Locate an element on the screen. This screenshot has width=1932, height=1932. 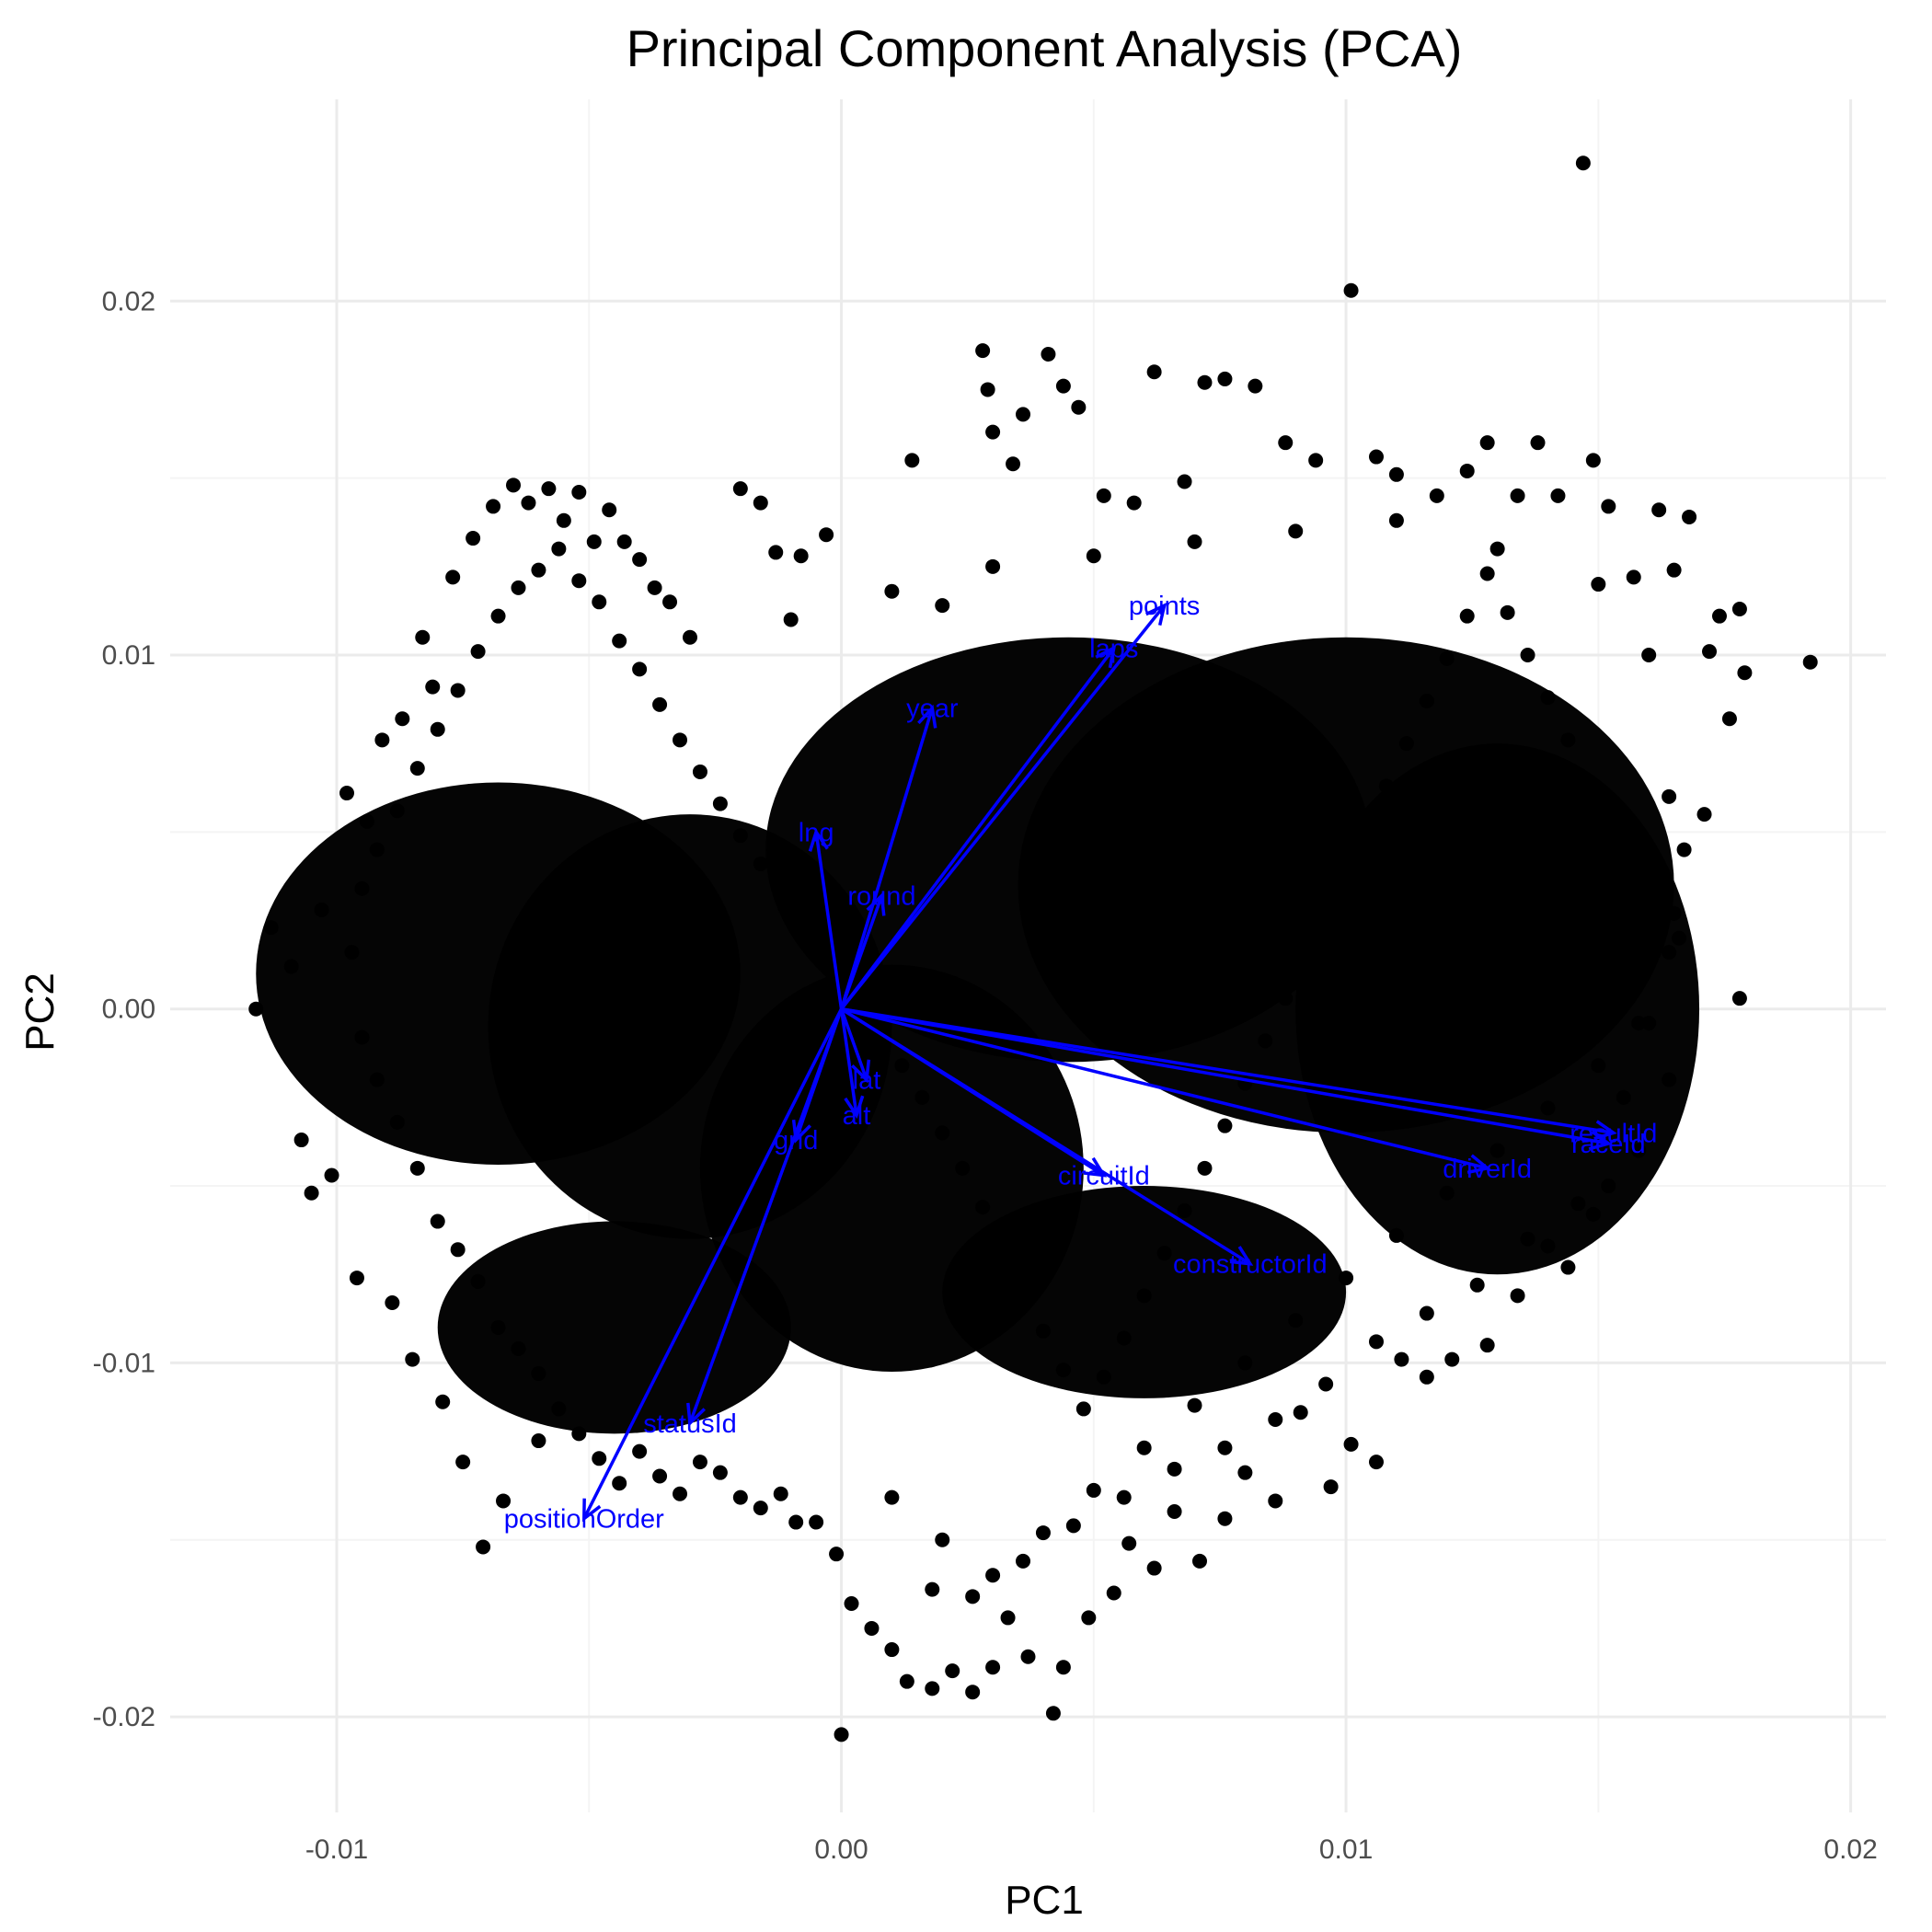
loading-label-constructorId: constructorId is located at coordinates (1250, 1265).